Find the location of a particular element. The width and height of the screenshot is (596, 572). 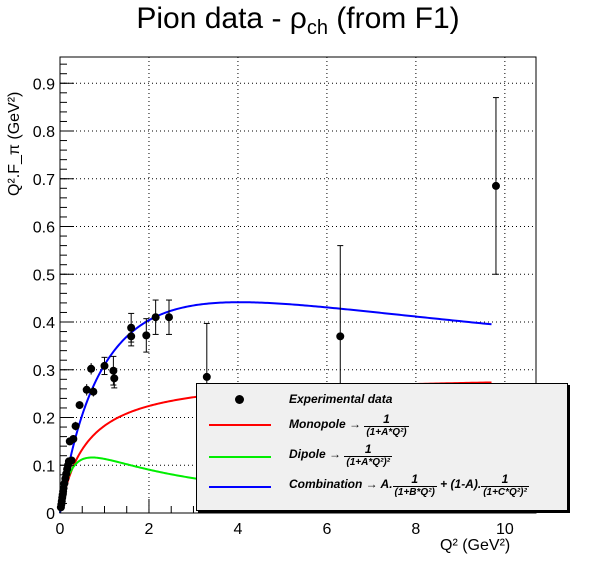

x-axis-label: Q² (GeV²) is located at coordinates (475, 545).